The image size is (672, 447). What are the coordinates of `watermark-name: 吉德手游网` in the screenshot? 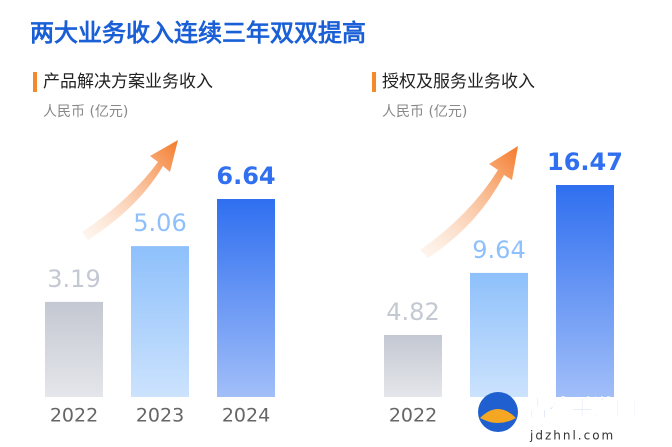 It's located at (582, 409).